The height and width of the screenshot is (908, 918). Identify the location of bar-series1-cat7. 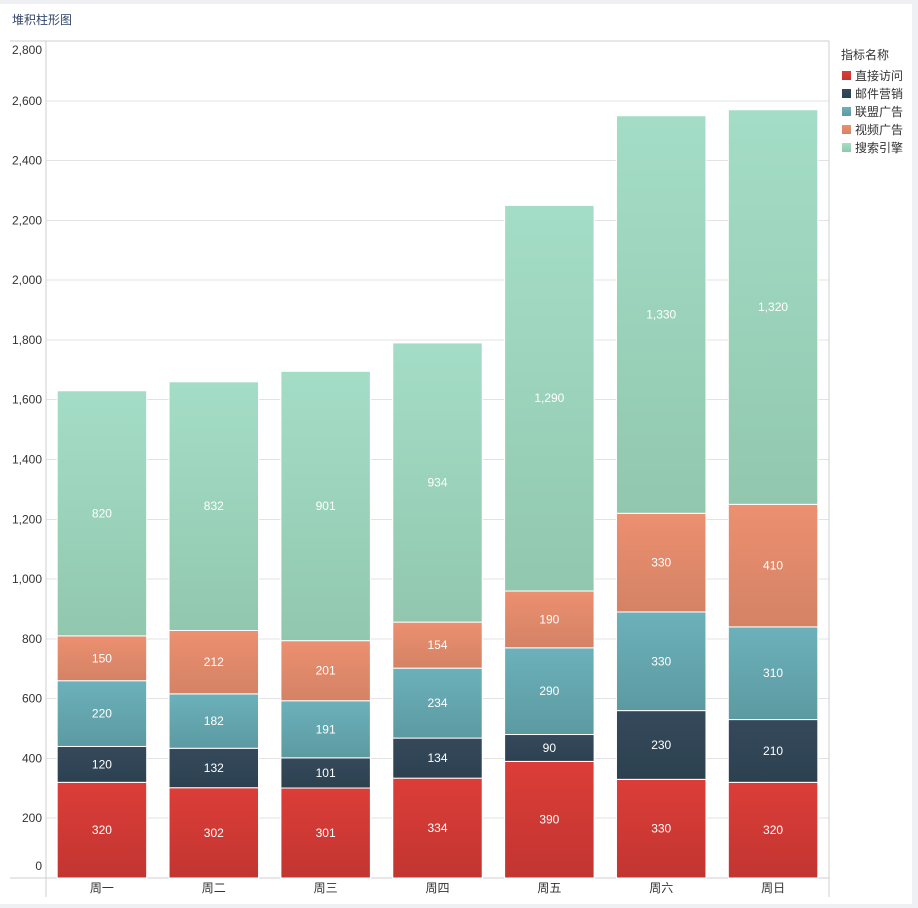
(773, 830).